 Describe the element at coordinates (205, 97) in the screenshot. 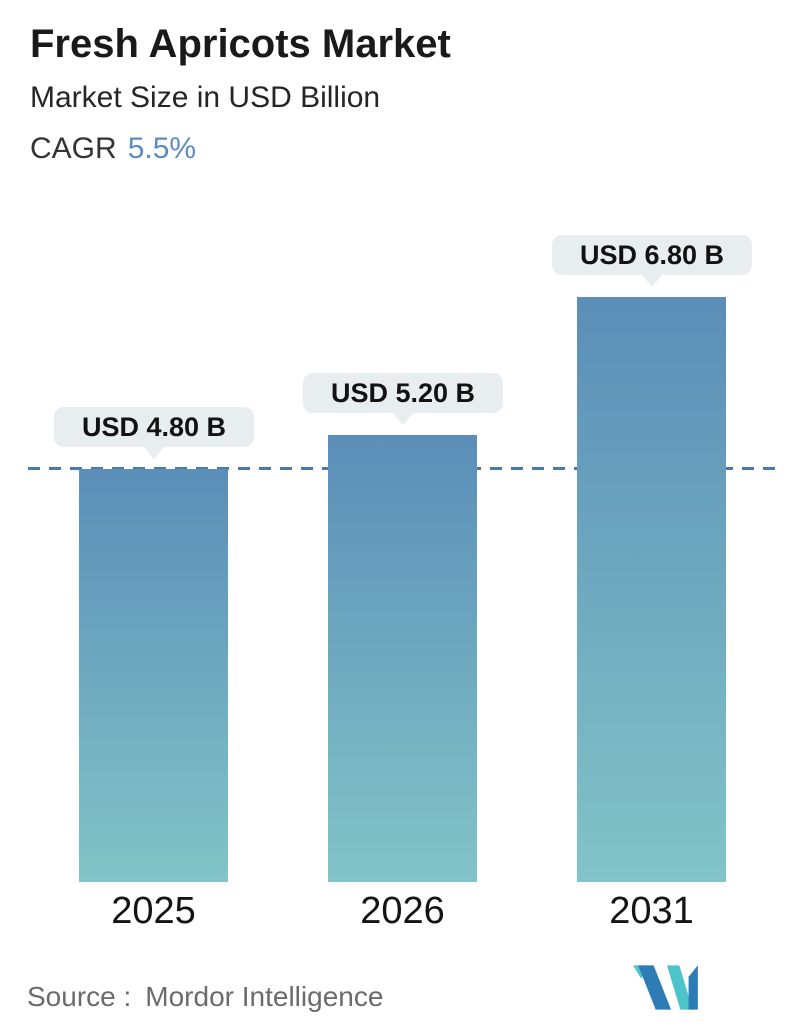

I see `chart-subtitle: Market Size in USD Billion` at that location.